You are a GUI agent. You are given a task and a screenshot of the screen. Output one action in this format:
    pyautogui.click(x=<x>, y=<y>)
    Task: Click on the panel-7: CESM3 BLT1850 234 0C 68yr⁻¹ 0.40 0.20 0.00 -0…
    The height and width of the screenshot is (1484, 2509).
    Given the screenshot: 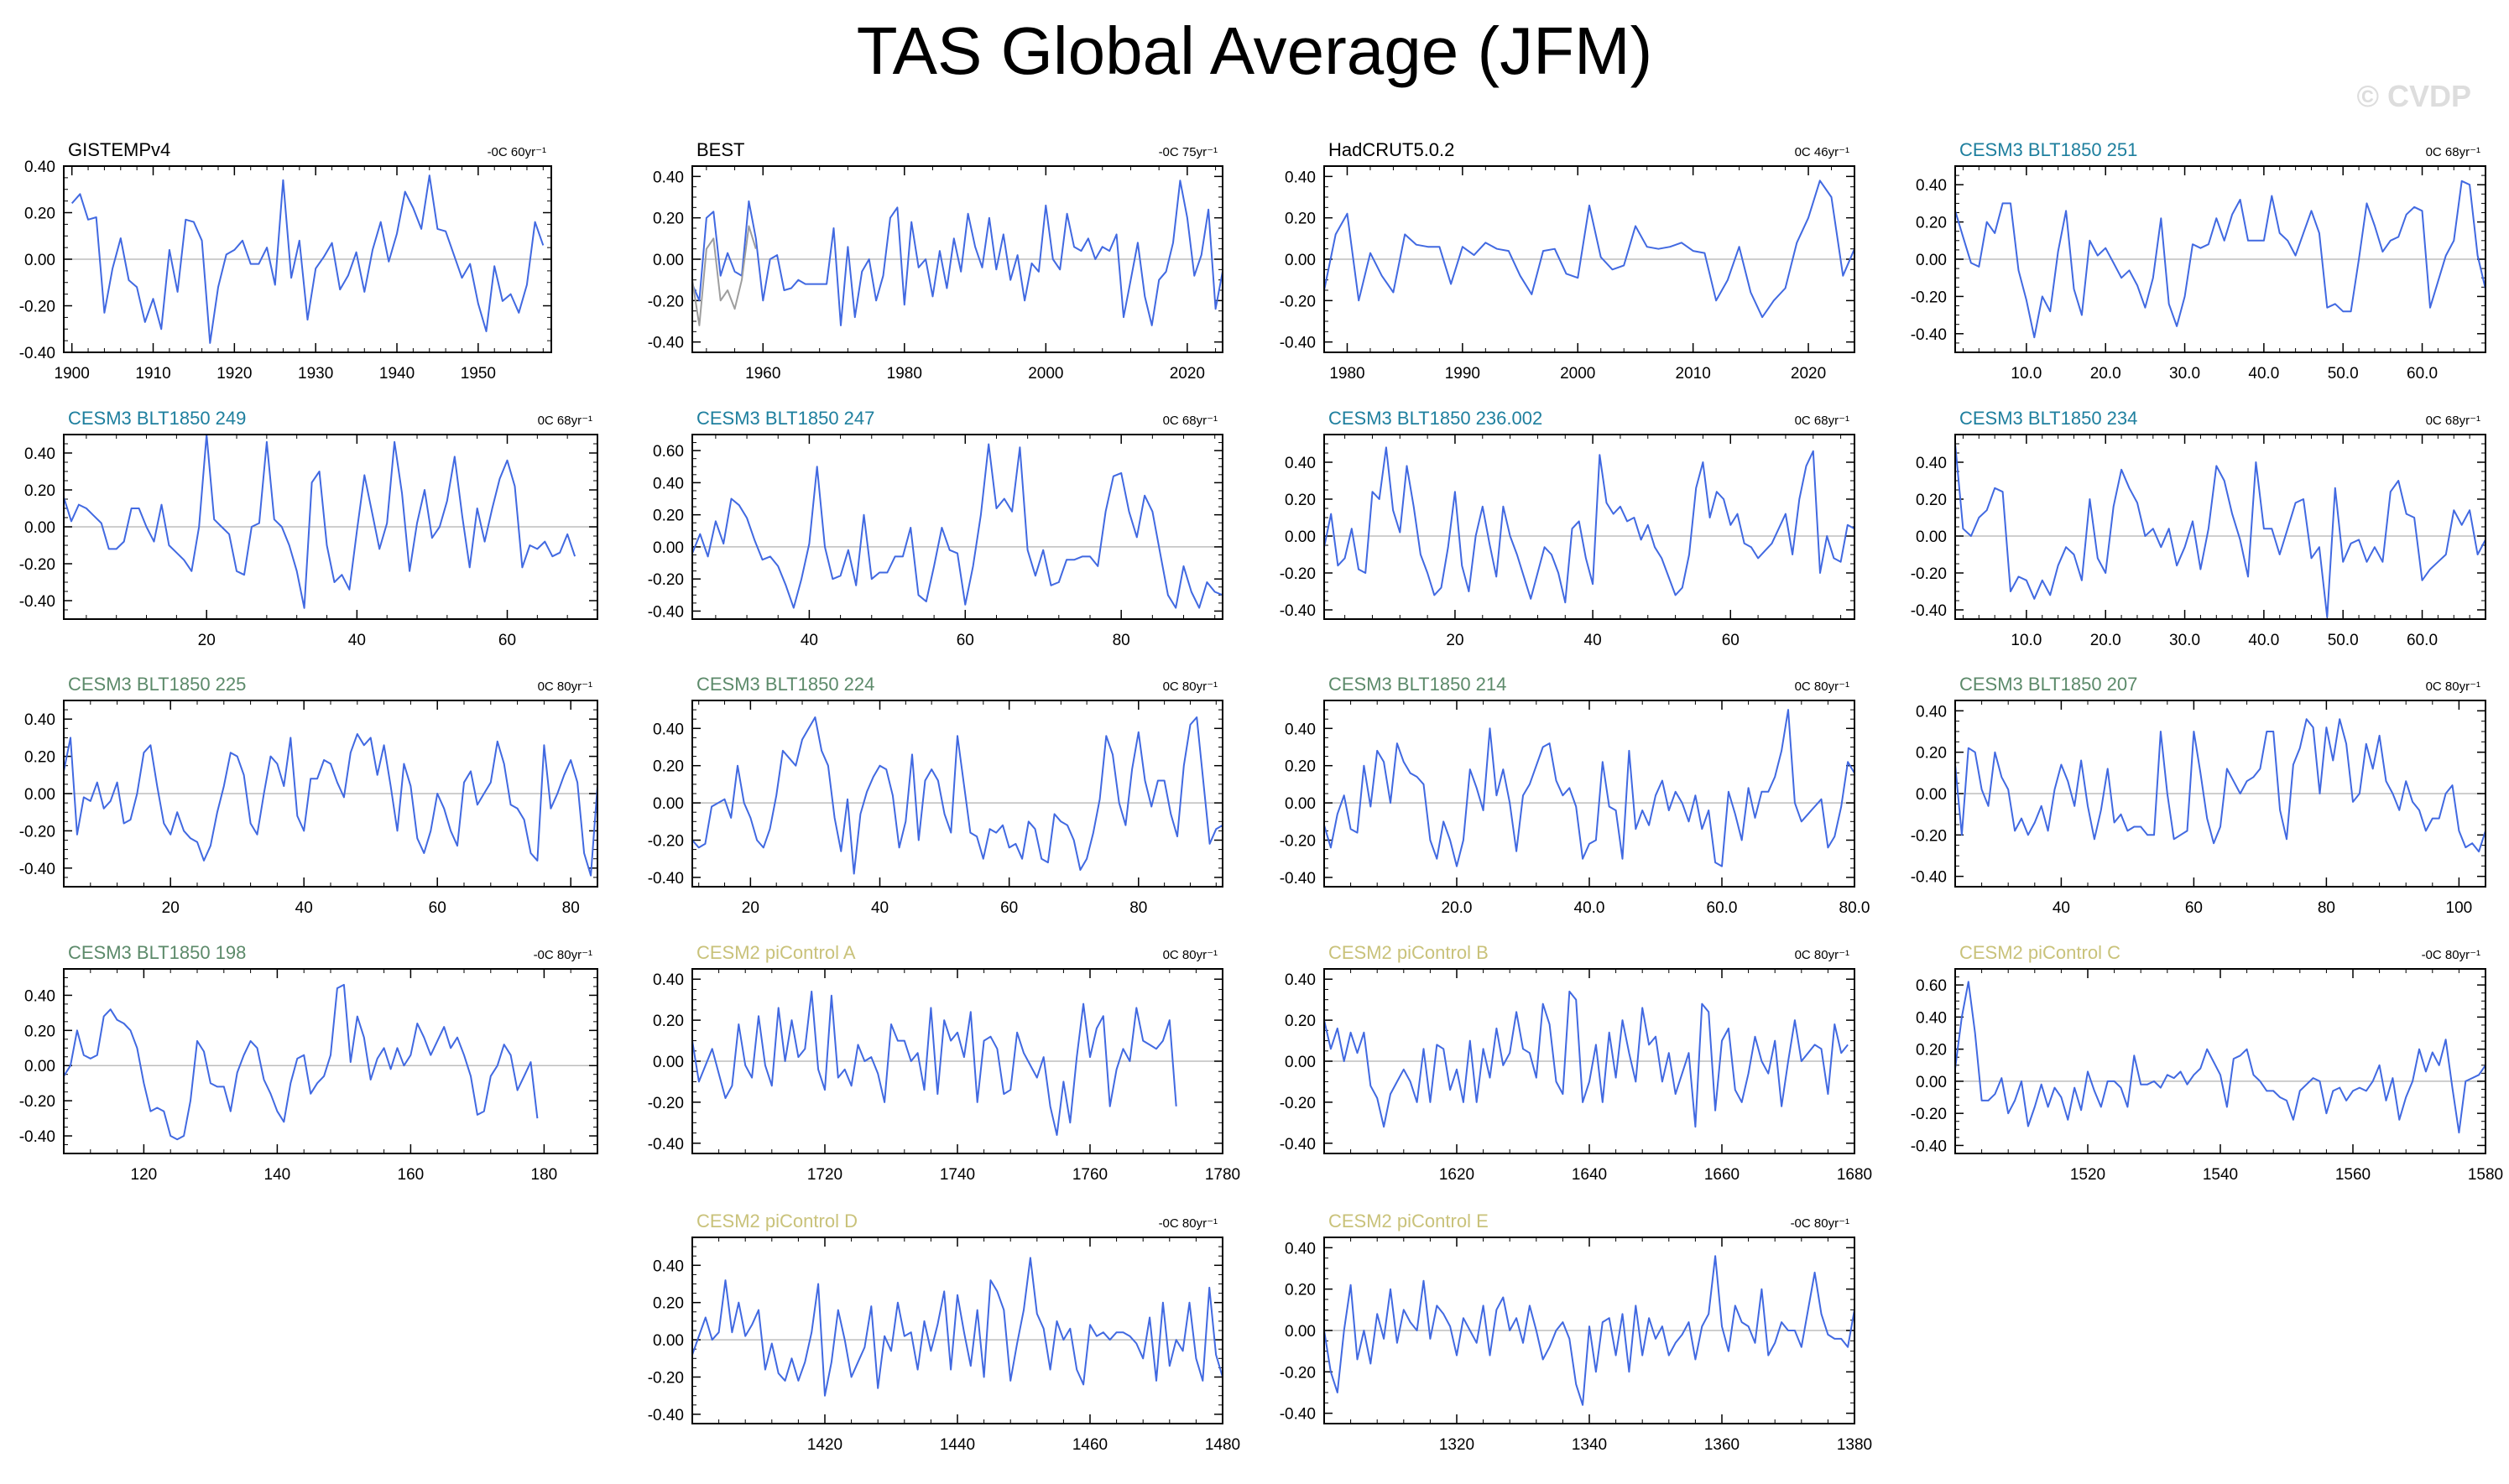 What is the action you would take?
    pyautogui.click(x=2199, y=528)
    